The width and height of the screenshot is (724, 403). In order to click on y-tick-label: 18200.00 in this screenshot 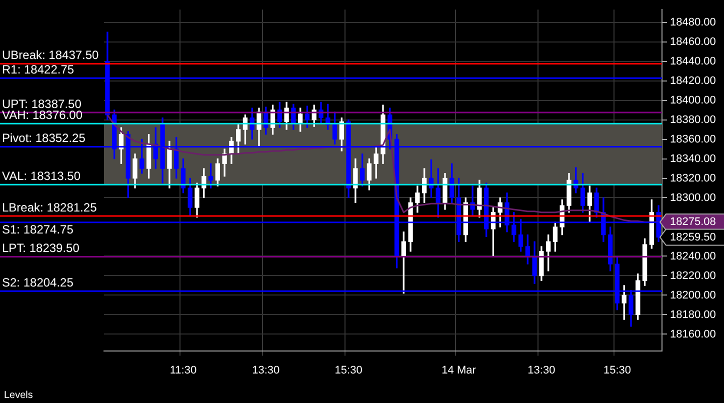, I will do `click(693, 295)`.